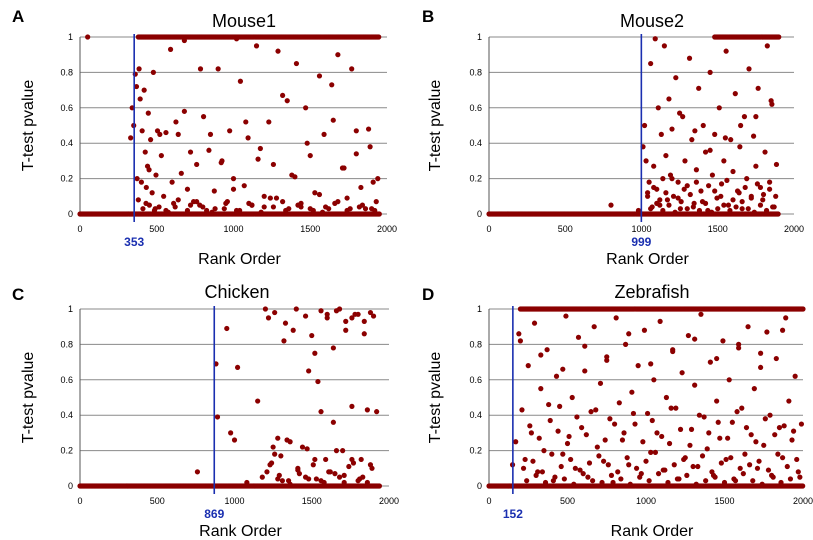 The width and height of the screenshot is (813, 540). What do you see at coordinates (652, 21) in the screenshot?
I see `chart-title: Mouse2` at bounding box center [652, 21].